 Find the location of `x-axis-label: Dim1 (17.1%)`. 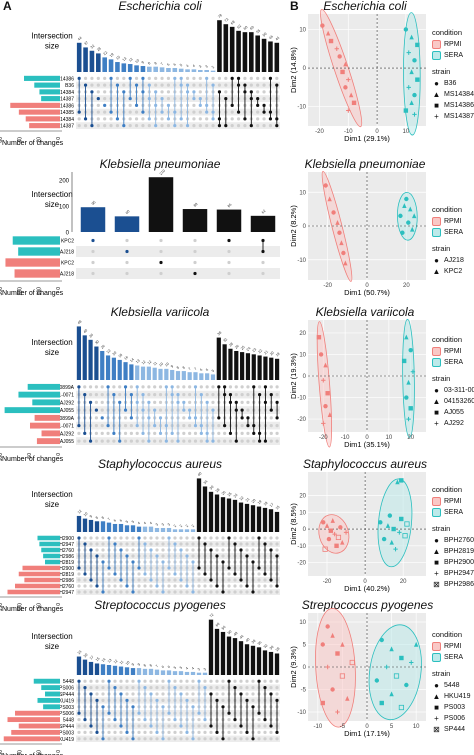

x-axis-label: Dim1 (17.1%) is located at coordinates (367, 733).